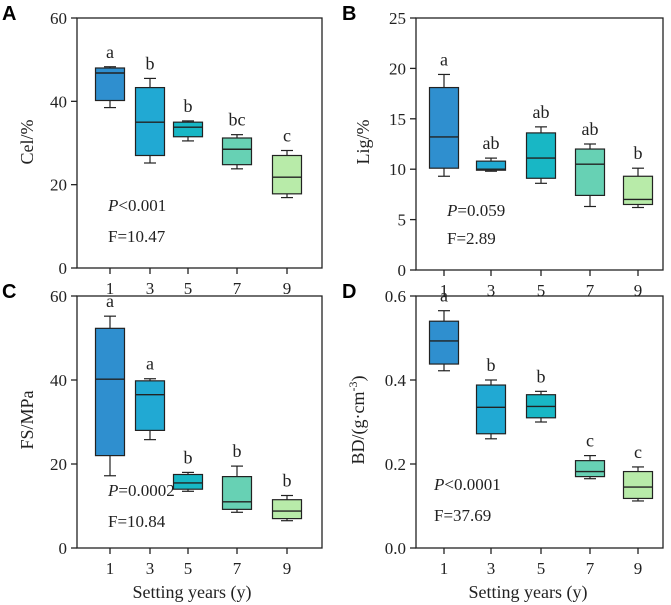  I want to click on x-tick-label-d: 1, so click(444, 568).